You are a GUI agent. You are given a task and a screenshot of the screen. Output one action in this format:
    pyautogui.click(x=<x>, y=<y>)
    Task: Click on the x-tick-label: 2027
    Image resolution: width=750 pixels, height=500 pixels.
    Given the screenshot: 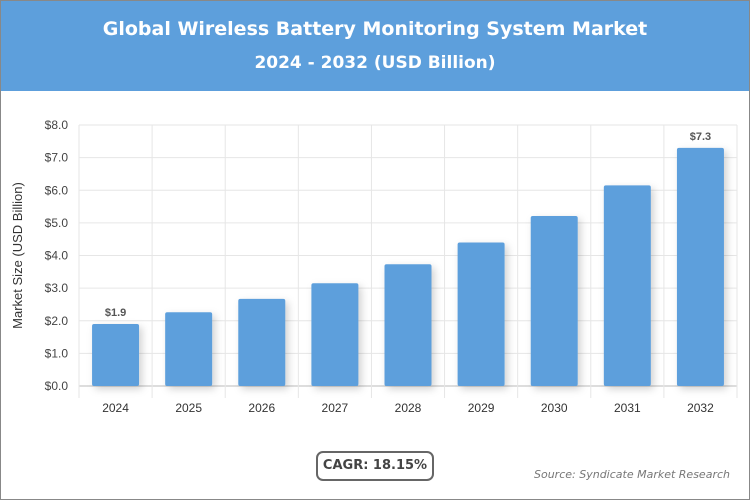 What is the action you would take?
    pyautogui.click(x=335, y=408)
    